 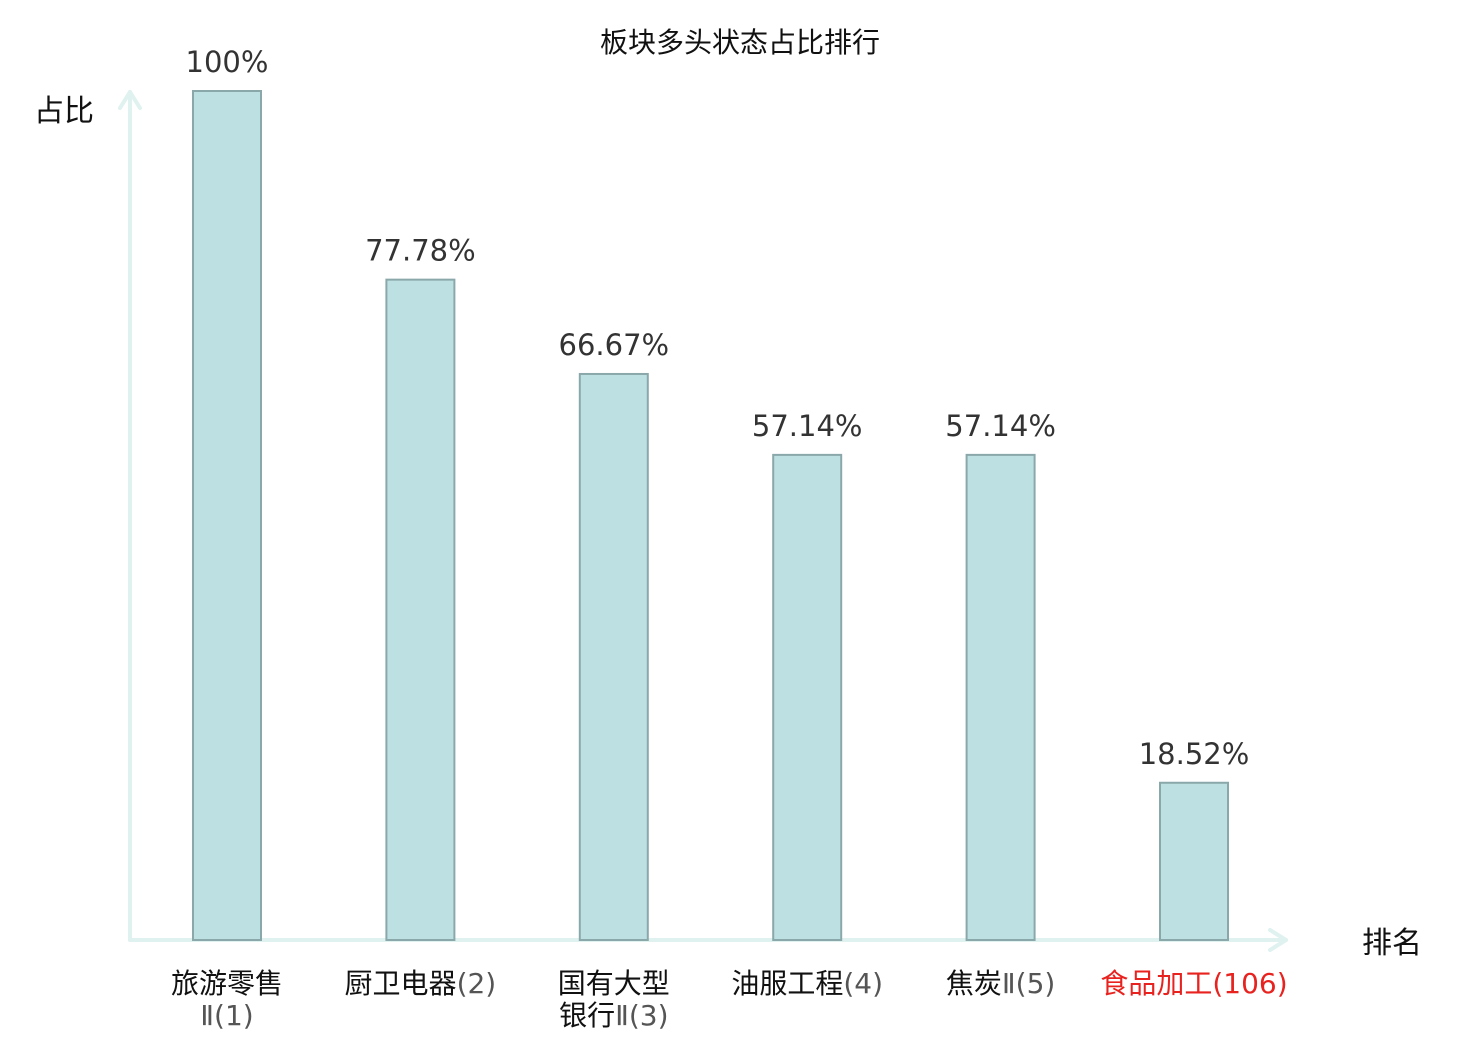 I want to click on x-tick-label: 油服工程(4), so click(x=807, y=983).